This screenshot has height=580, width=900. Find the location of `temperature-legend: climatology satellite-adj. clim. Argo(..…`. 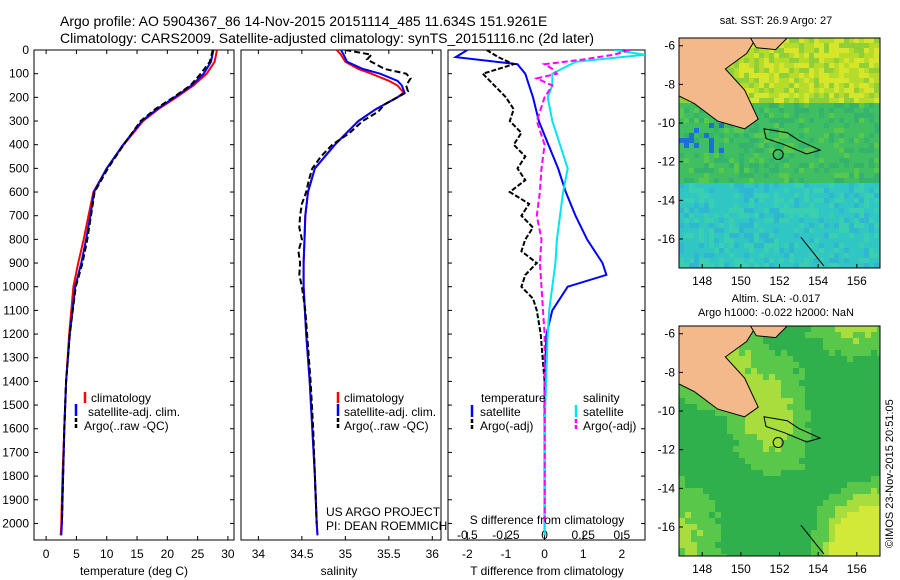

temperature-legend: climatology satellite-adj. clim. Argo(..… is located at coordinates (127, 412).